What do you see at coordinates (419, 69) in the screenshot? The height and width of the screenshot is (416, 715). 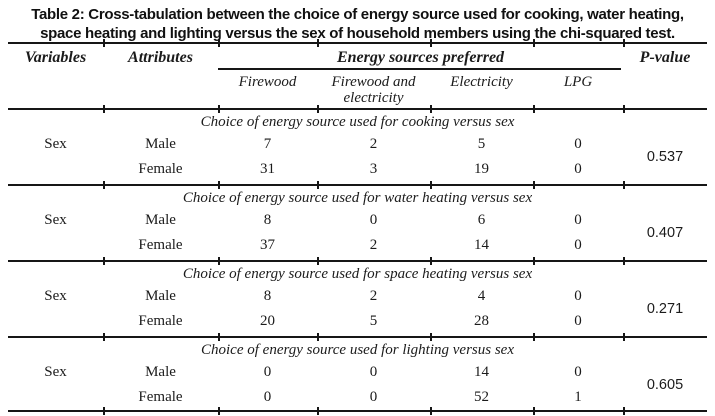 I see `energy-group-underline` at bounding box center [419, 69].